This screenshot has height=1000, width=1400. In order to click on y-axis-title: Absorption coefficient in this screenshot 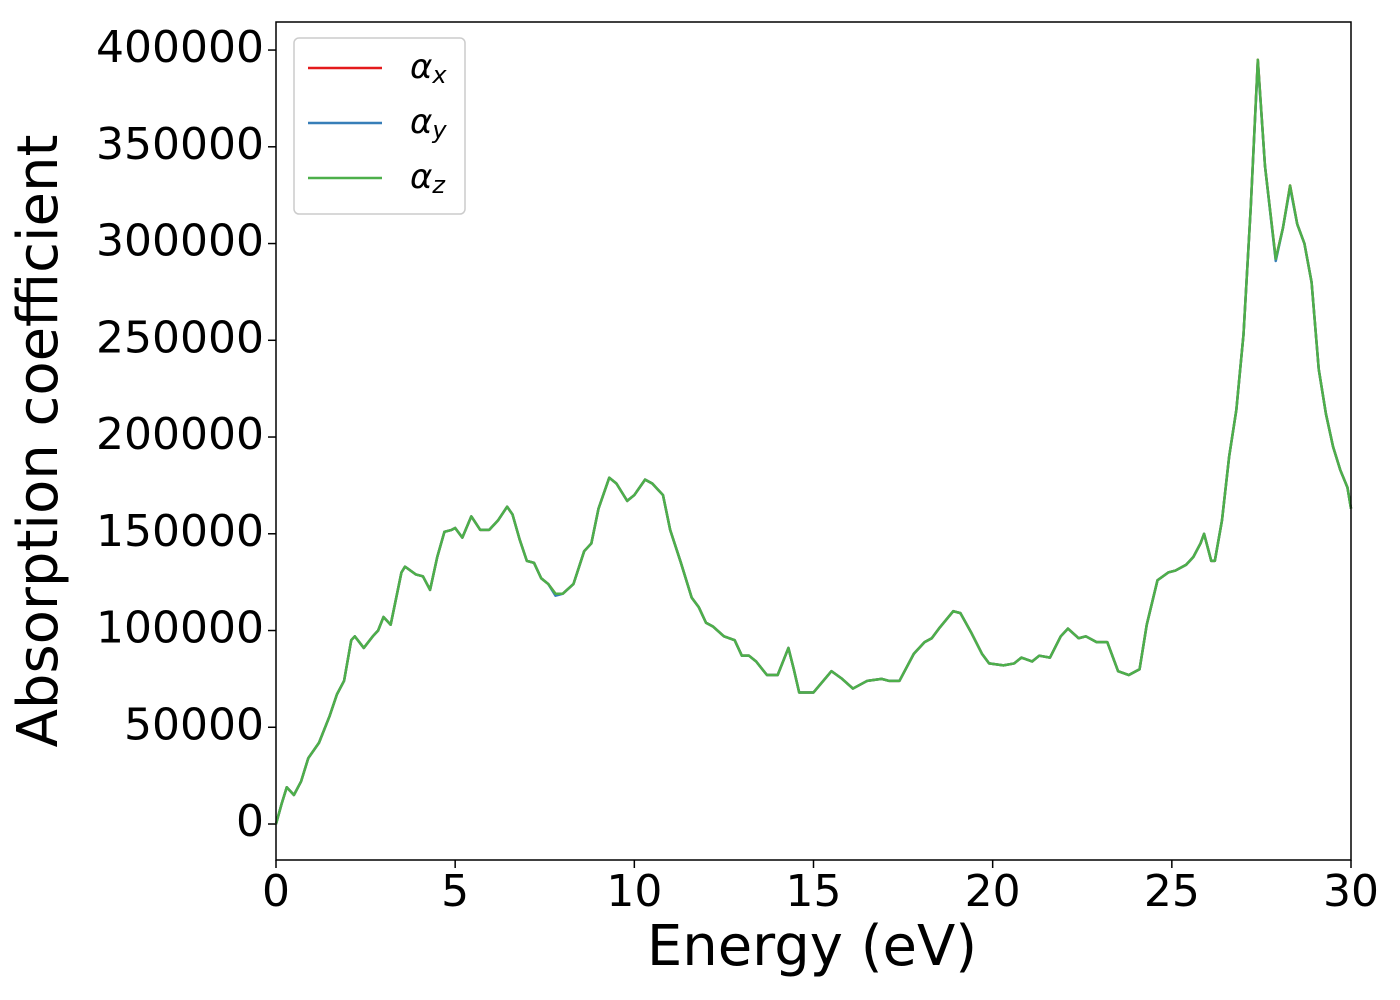, I will do `click(38, 441)`.